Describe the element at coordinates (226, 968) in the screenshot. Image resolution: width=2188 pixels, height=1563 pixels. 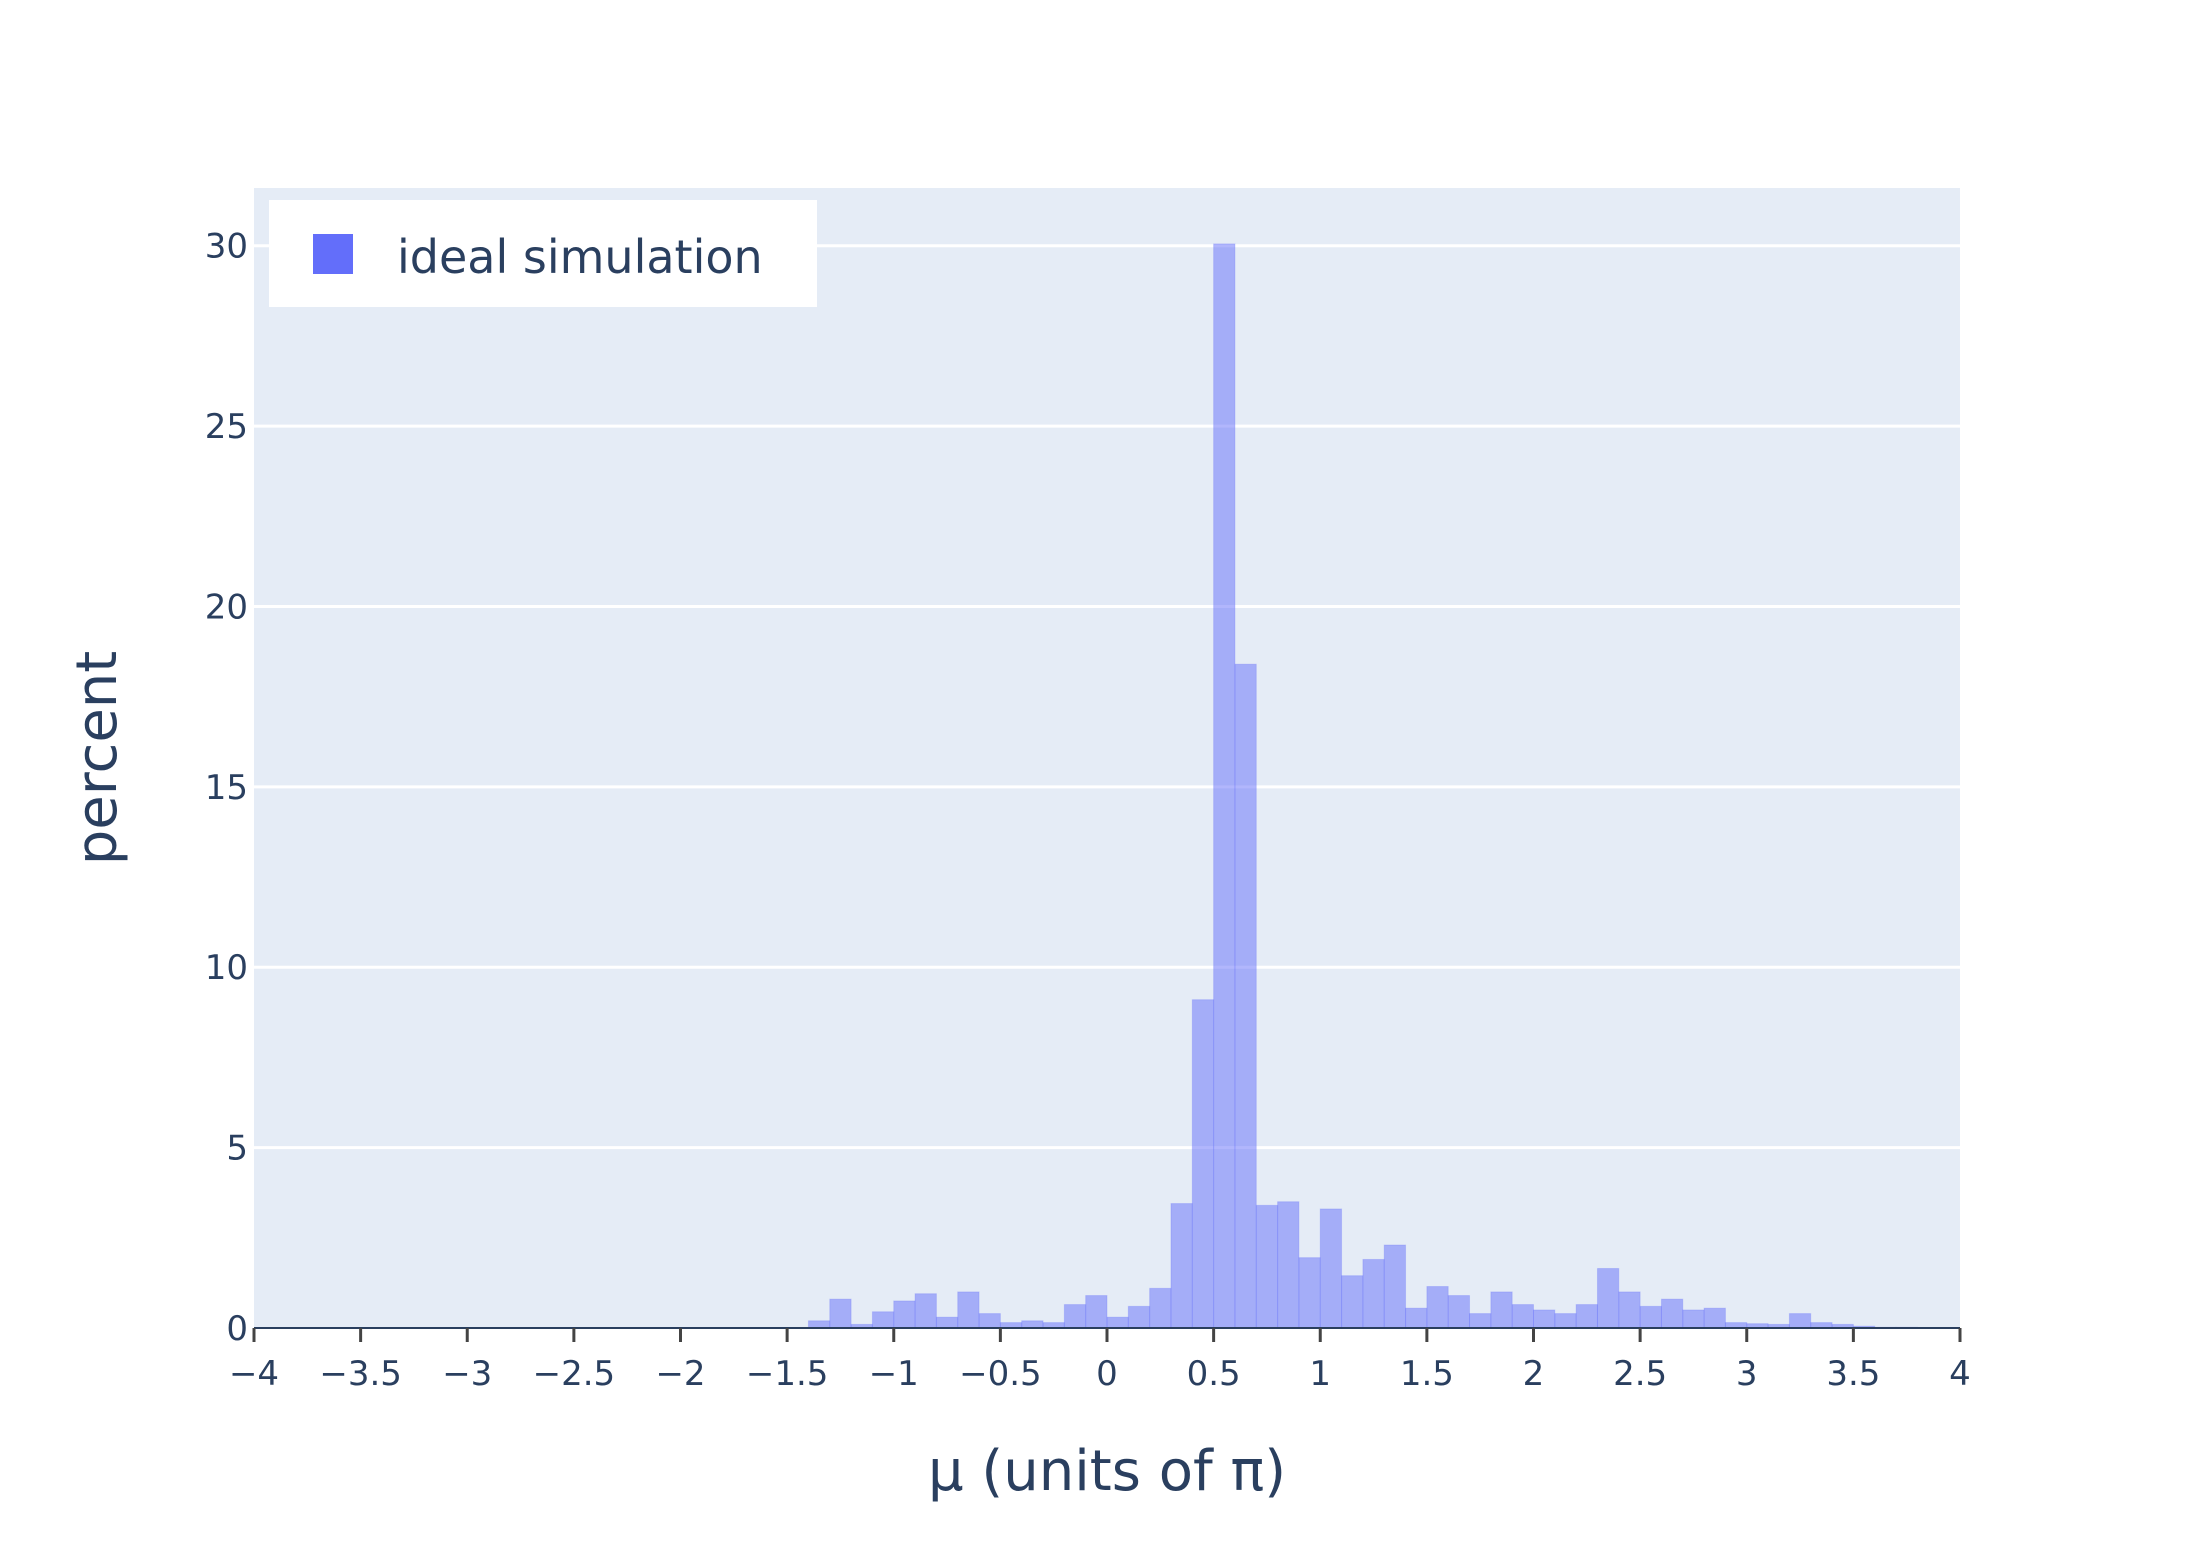
I see `y-tick-label: 10` at that location.